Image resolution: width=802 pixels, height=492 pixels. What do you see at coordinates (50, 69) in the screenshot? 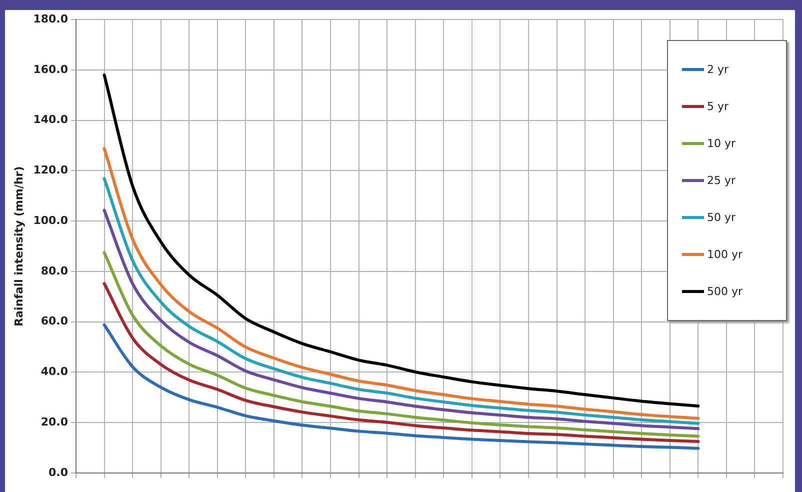
I see `y-tick-label: 160.0` at bounding box center [50, 69].